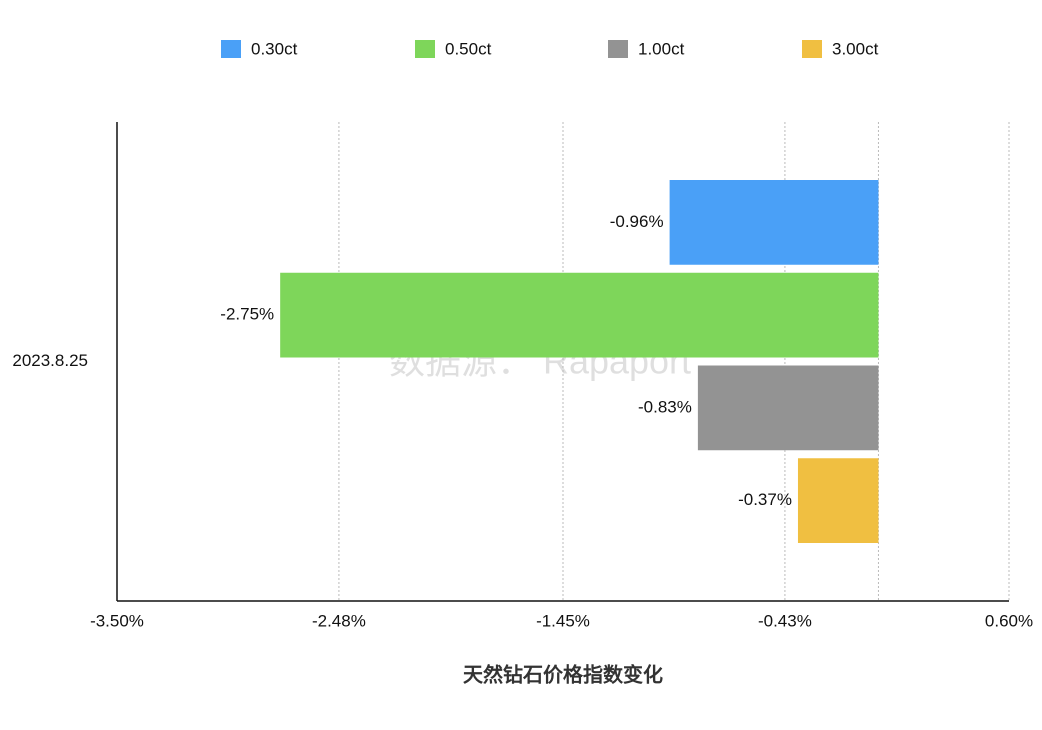 The image size is (1042, 730). I want to click on y-tick-label: 2023.8.25, so click(50, 360).